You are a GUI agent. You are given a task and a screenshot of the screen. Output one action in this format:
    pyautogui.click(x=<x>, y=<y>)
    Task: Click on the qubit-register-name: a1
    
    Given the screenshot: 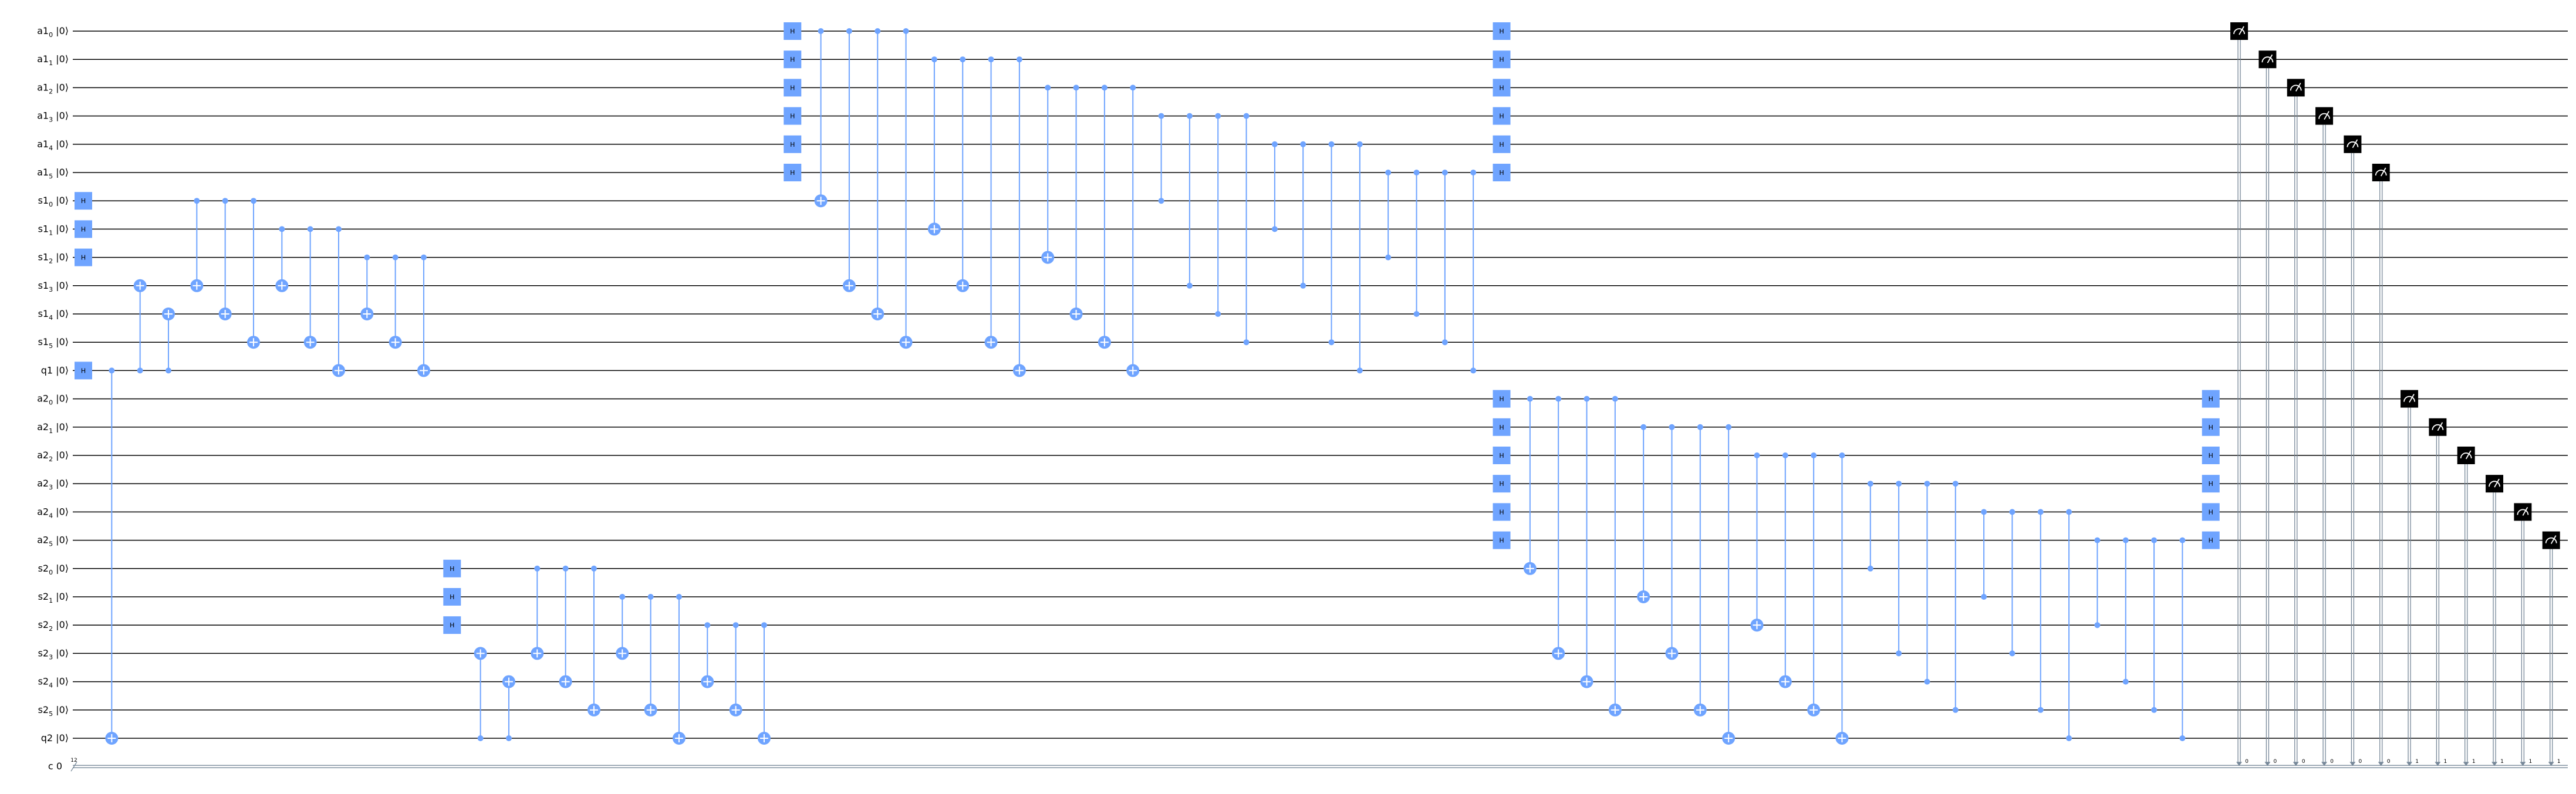 What is the action you would take?
    pyautogui.click(x=43, y=30)
    